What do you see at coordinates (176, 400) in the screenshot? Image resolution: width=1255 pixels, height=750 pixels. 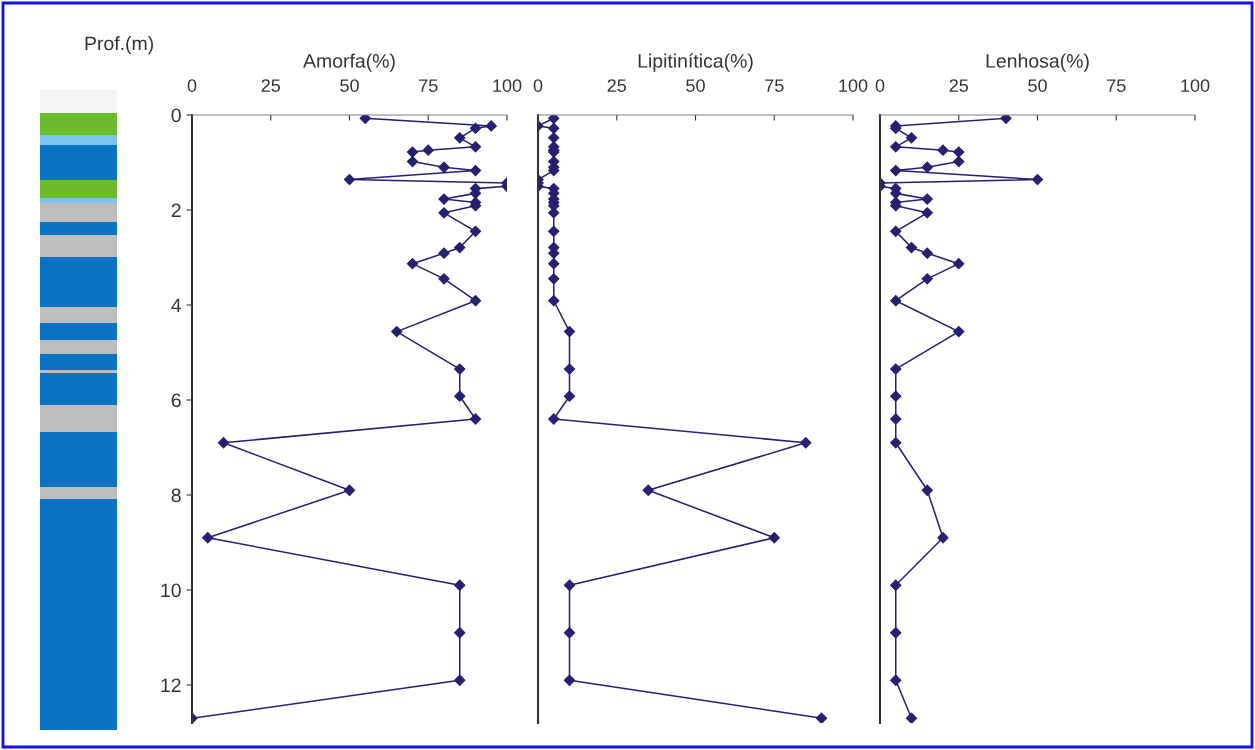 I see `y-tick-label: 6` at bounding box center [176, 400].